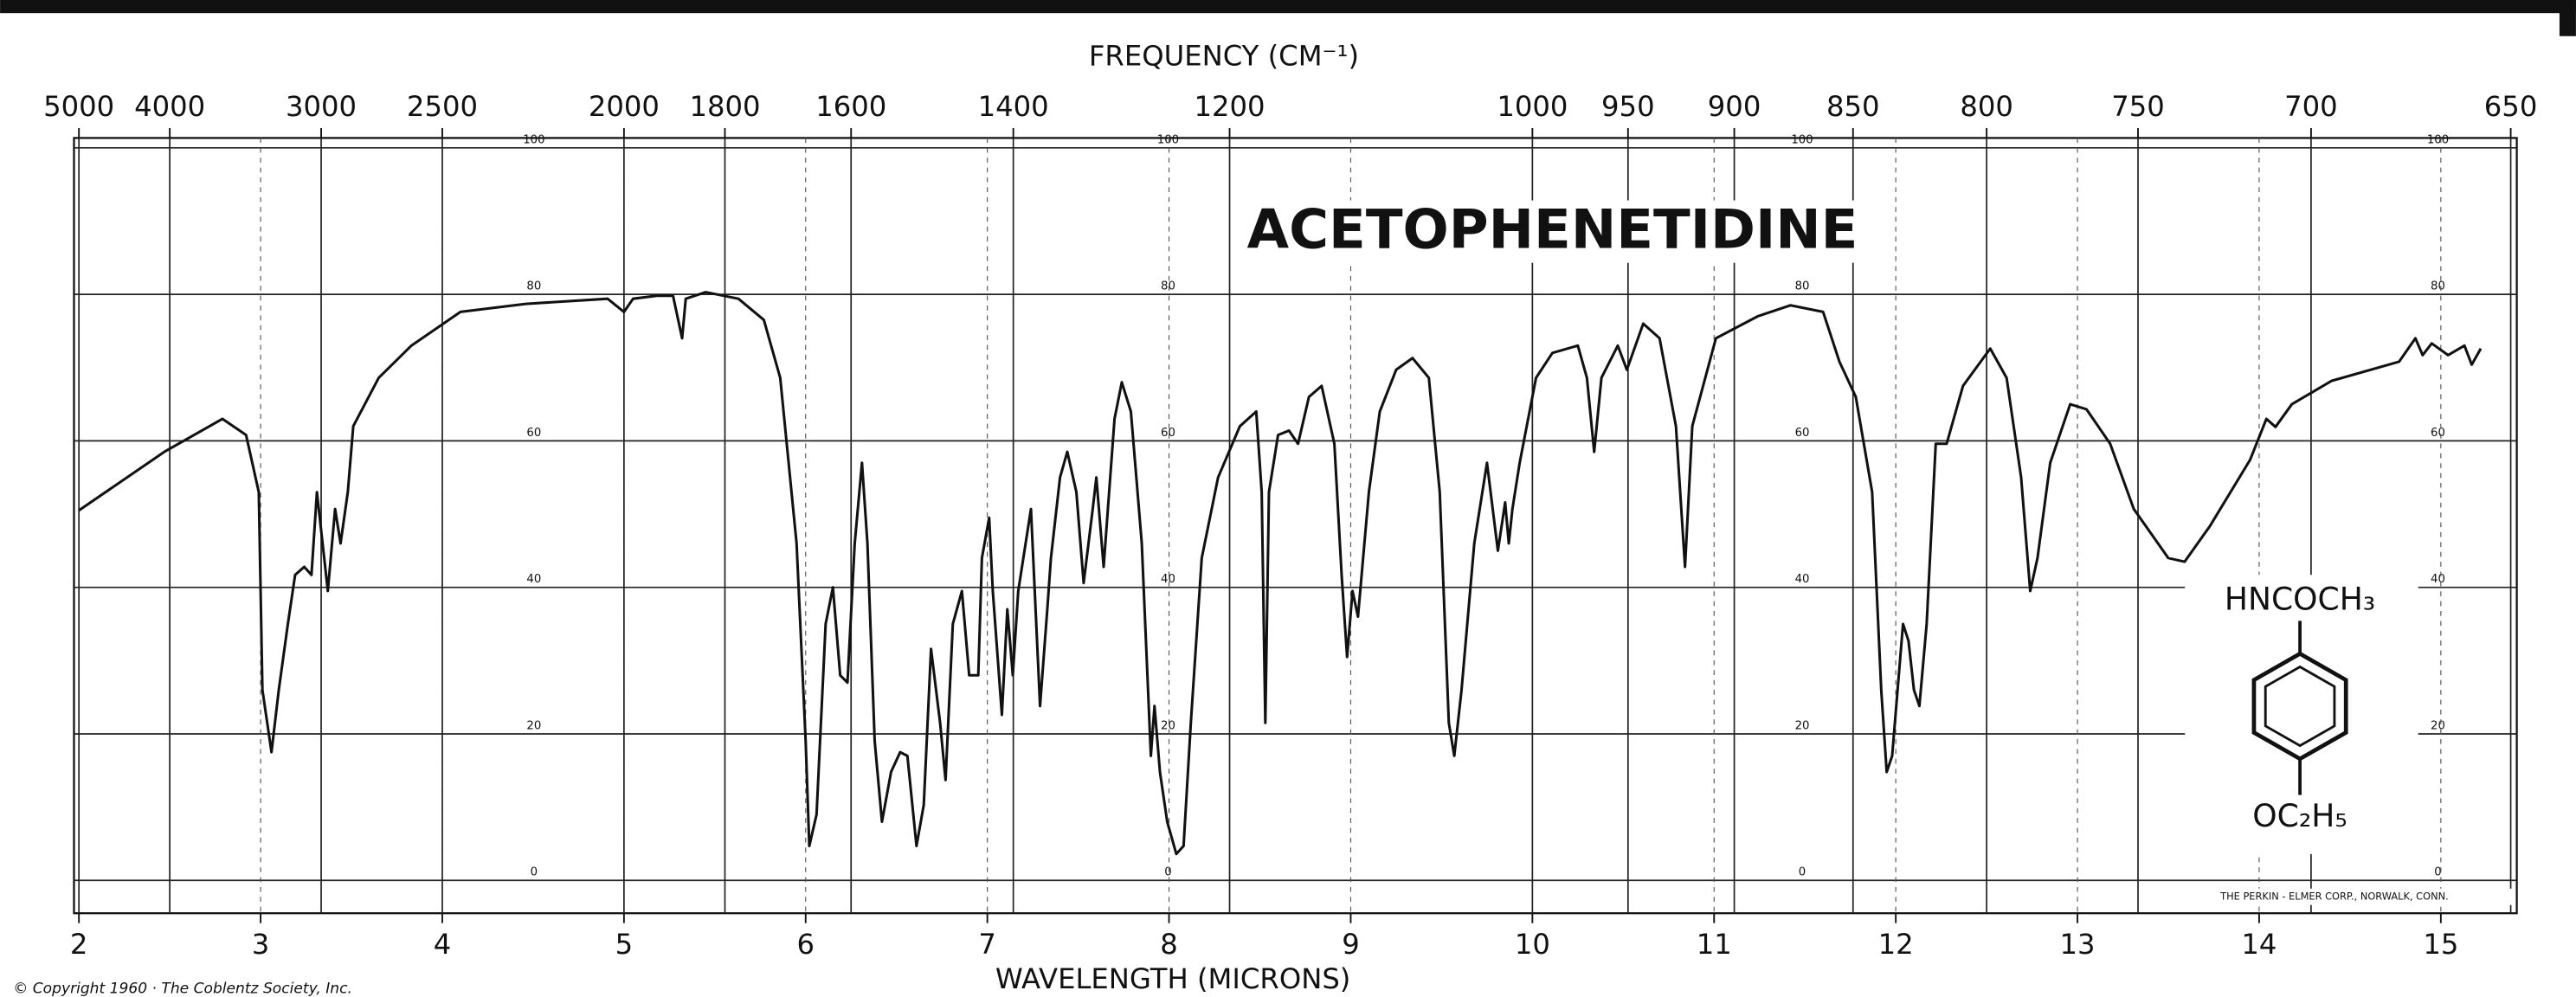 Image resolution: width=2576 pixels, height=997 pixels. I want to click on x-tick-label: 4, so click(443, 944).